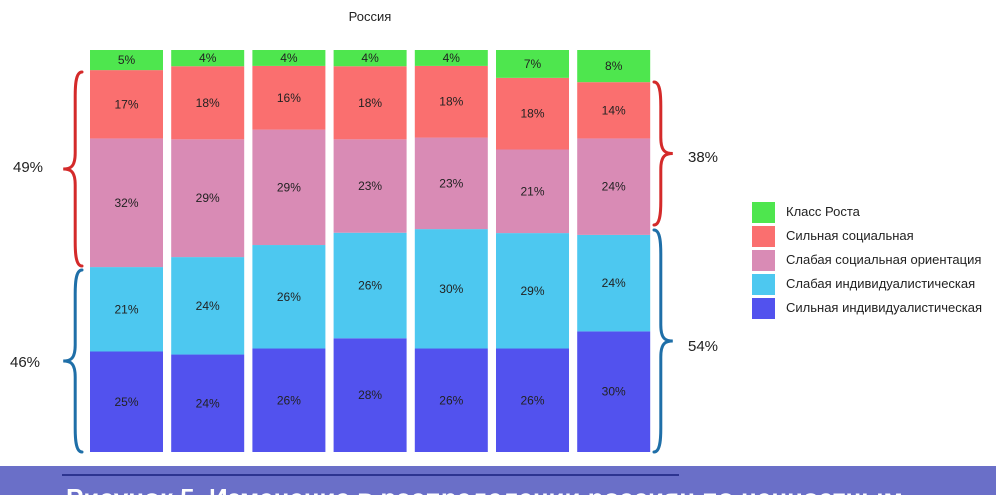 The width and height of the screenshot is (996, 495). I want to click on bar-segment-2016-s1, so click(532, 291).